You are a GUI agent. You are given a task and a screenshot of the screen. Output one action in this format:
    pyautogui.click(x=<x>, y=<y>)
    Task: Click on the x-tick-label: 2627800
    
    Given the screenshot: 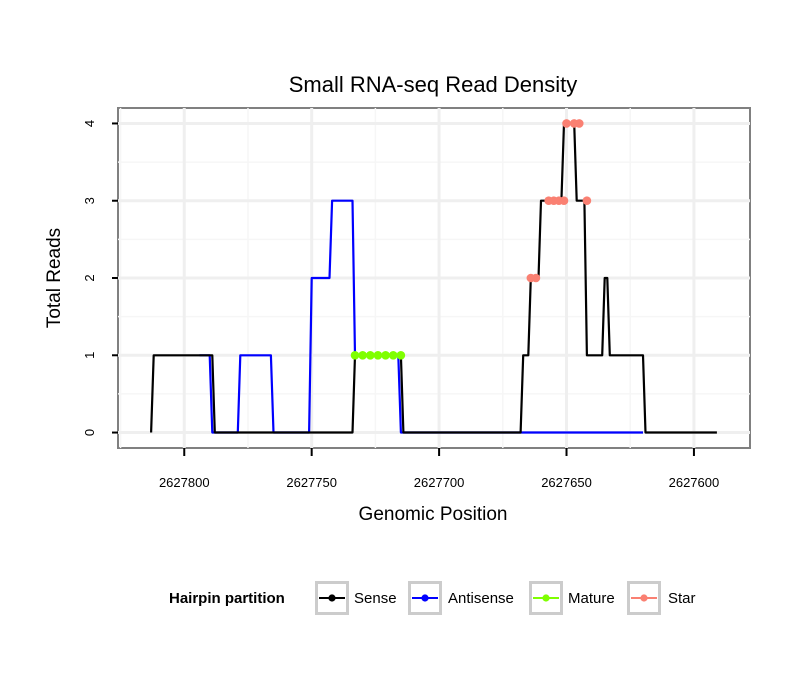 What is the action you would take?
    pyautogui.click(x=184, y=482)
    